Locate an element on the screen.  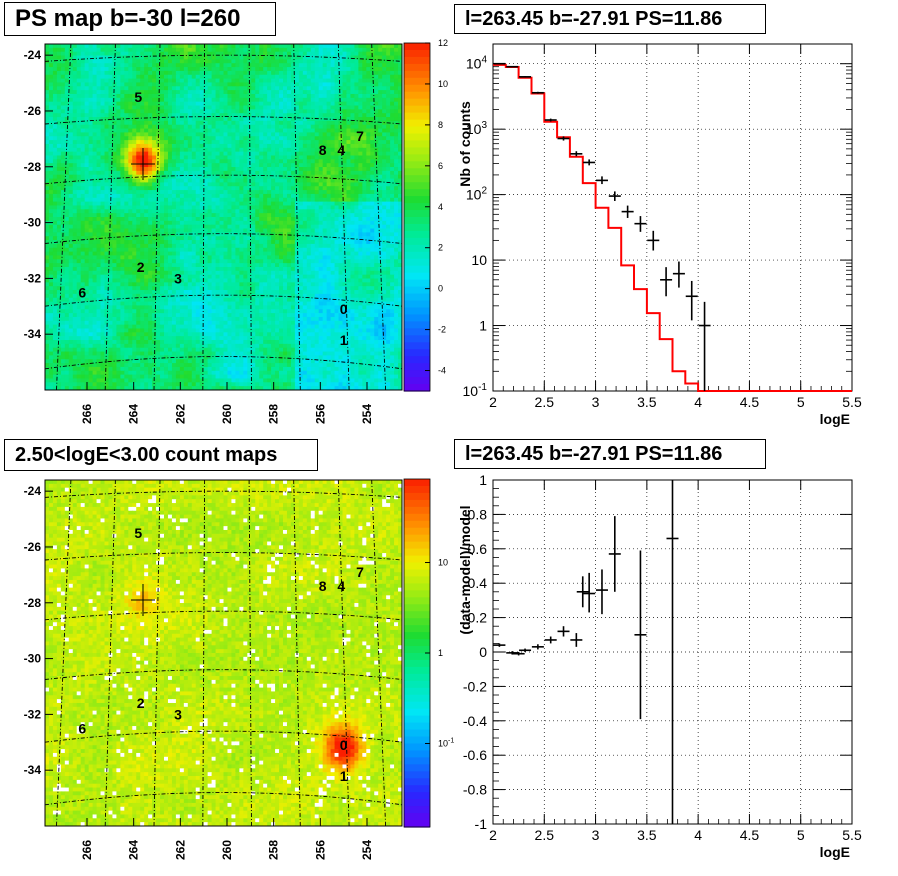
source-label-4: 4 is located at coordinates (341, 150).